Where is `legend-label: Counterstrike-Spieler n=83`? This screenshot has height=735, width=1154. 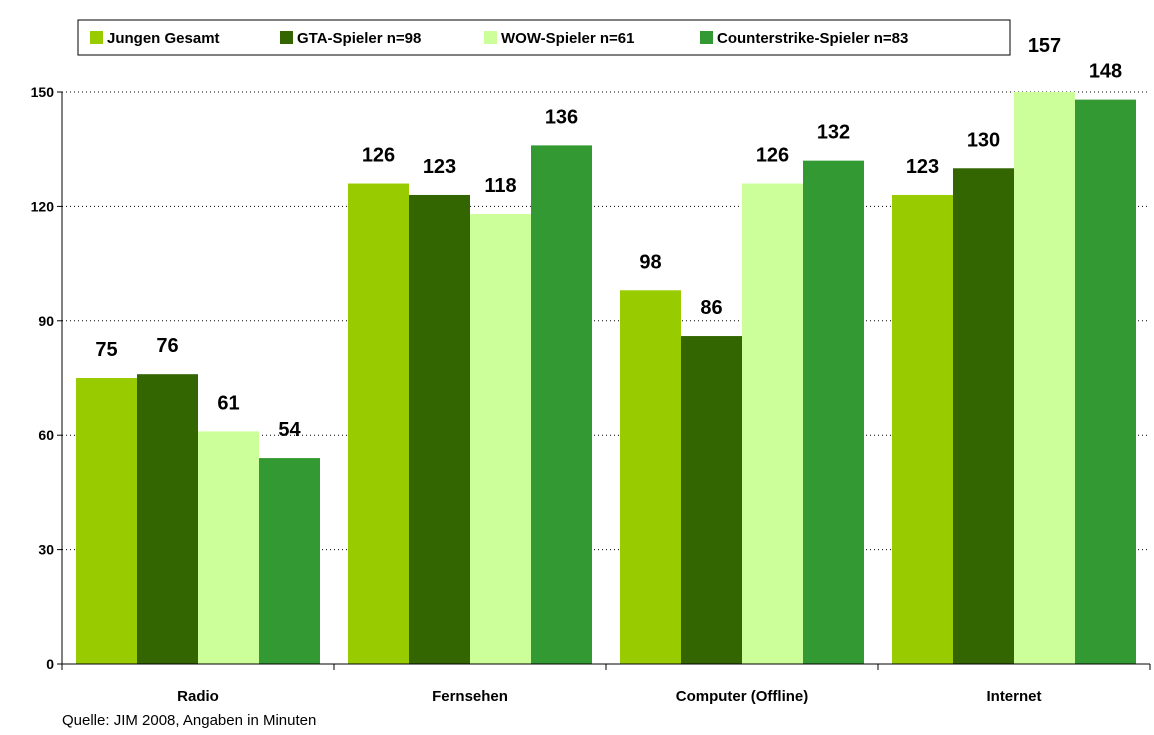
legend-label: Counterstrike-Spieler n=83 is located at coordinates (812, 38).